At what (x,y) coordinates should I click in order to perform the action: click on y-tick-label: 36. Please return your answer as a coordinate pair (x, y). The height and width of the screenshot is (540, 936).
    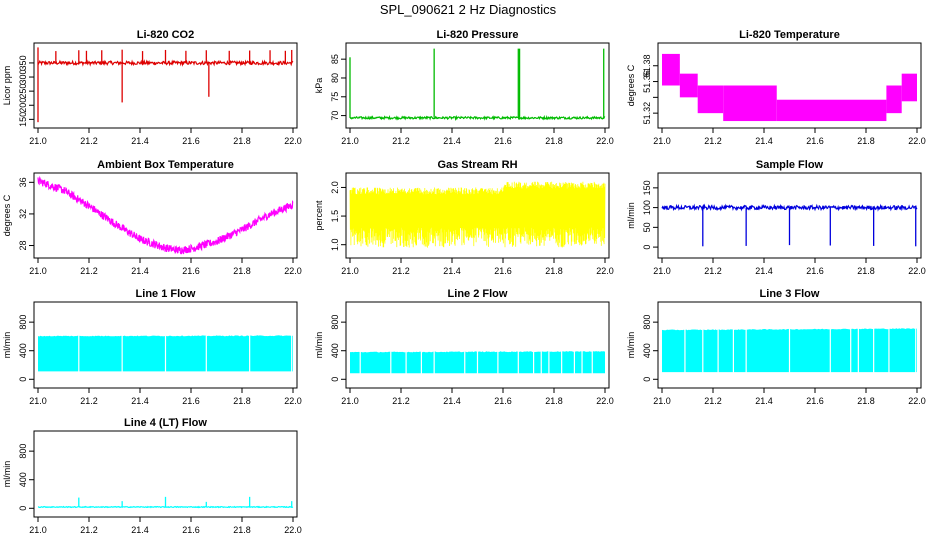
    Looking at the image, I should click on (23, 182).